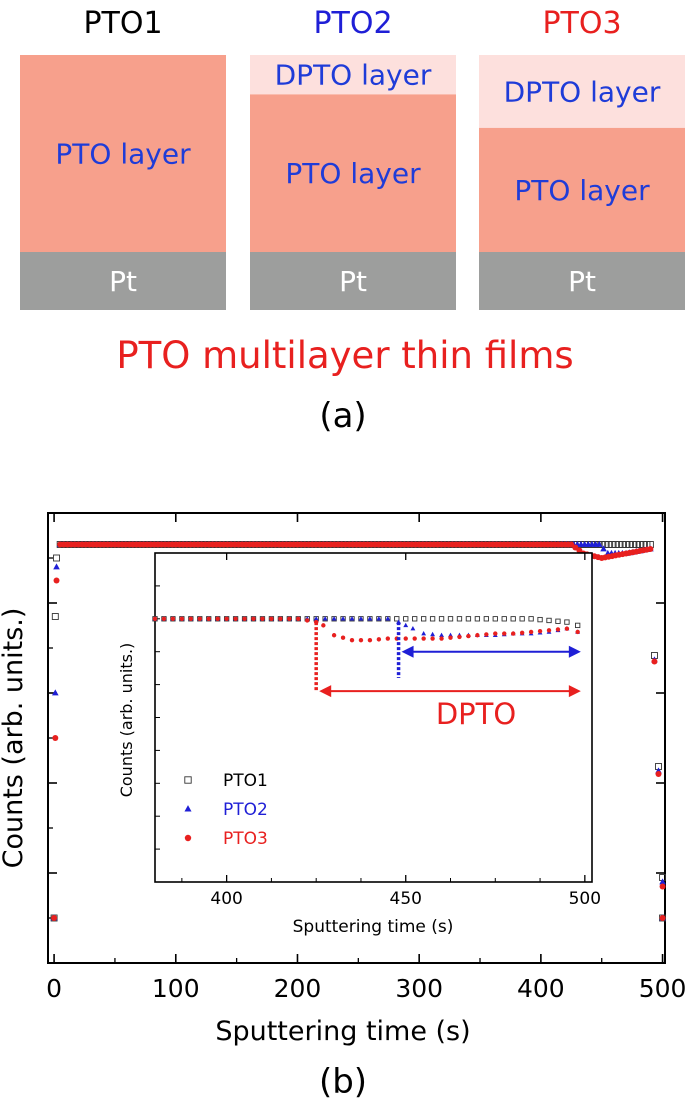 The width and height of the screenshot is (687, 1107). Describe the element at coordinates (122, 23) in the screenshot. I see `sample-title-pto1: PTO1` at that location.